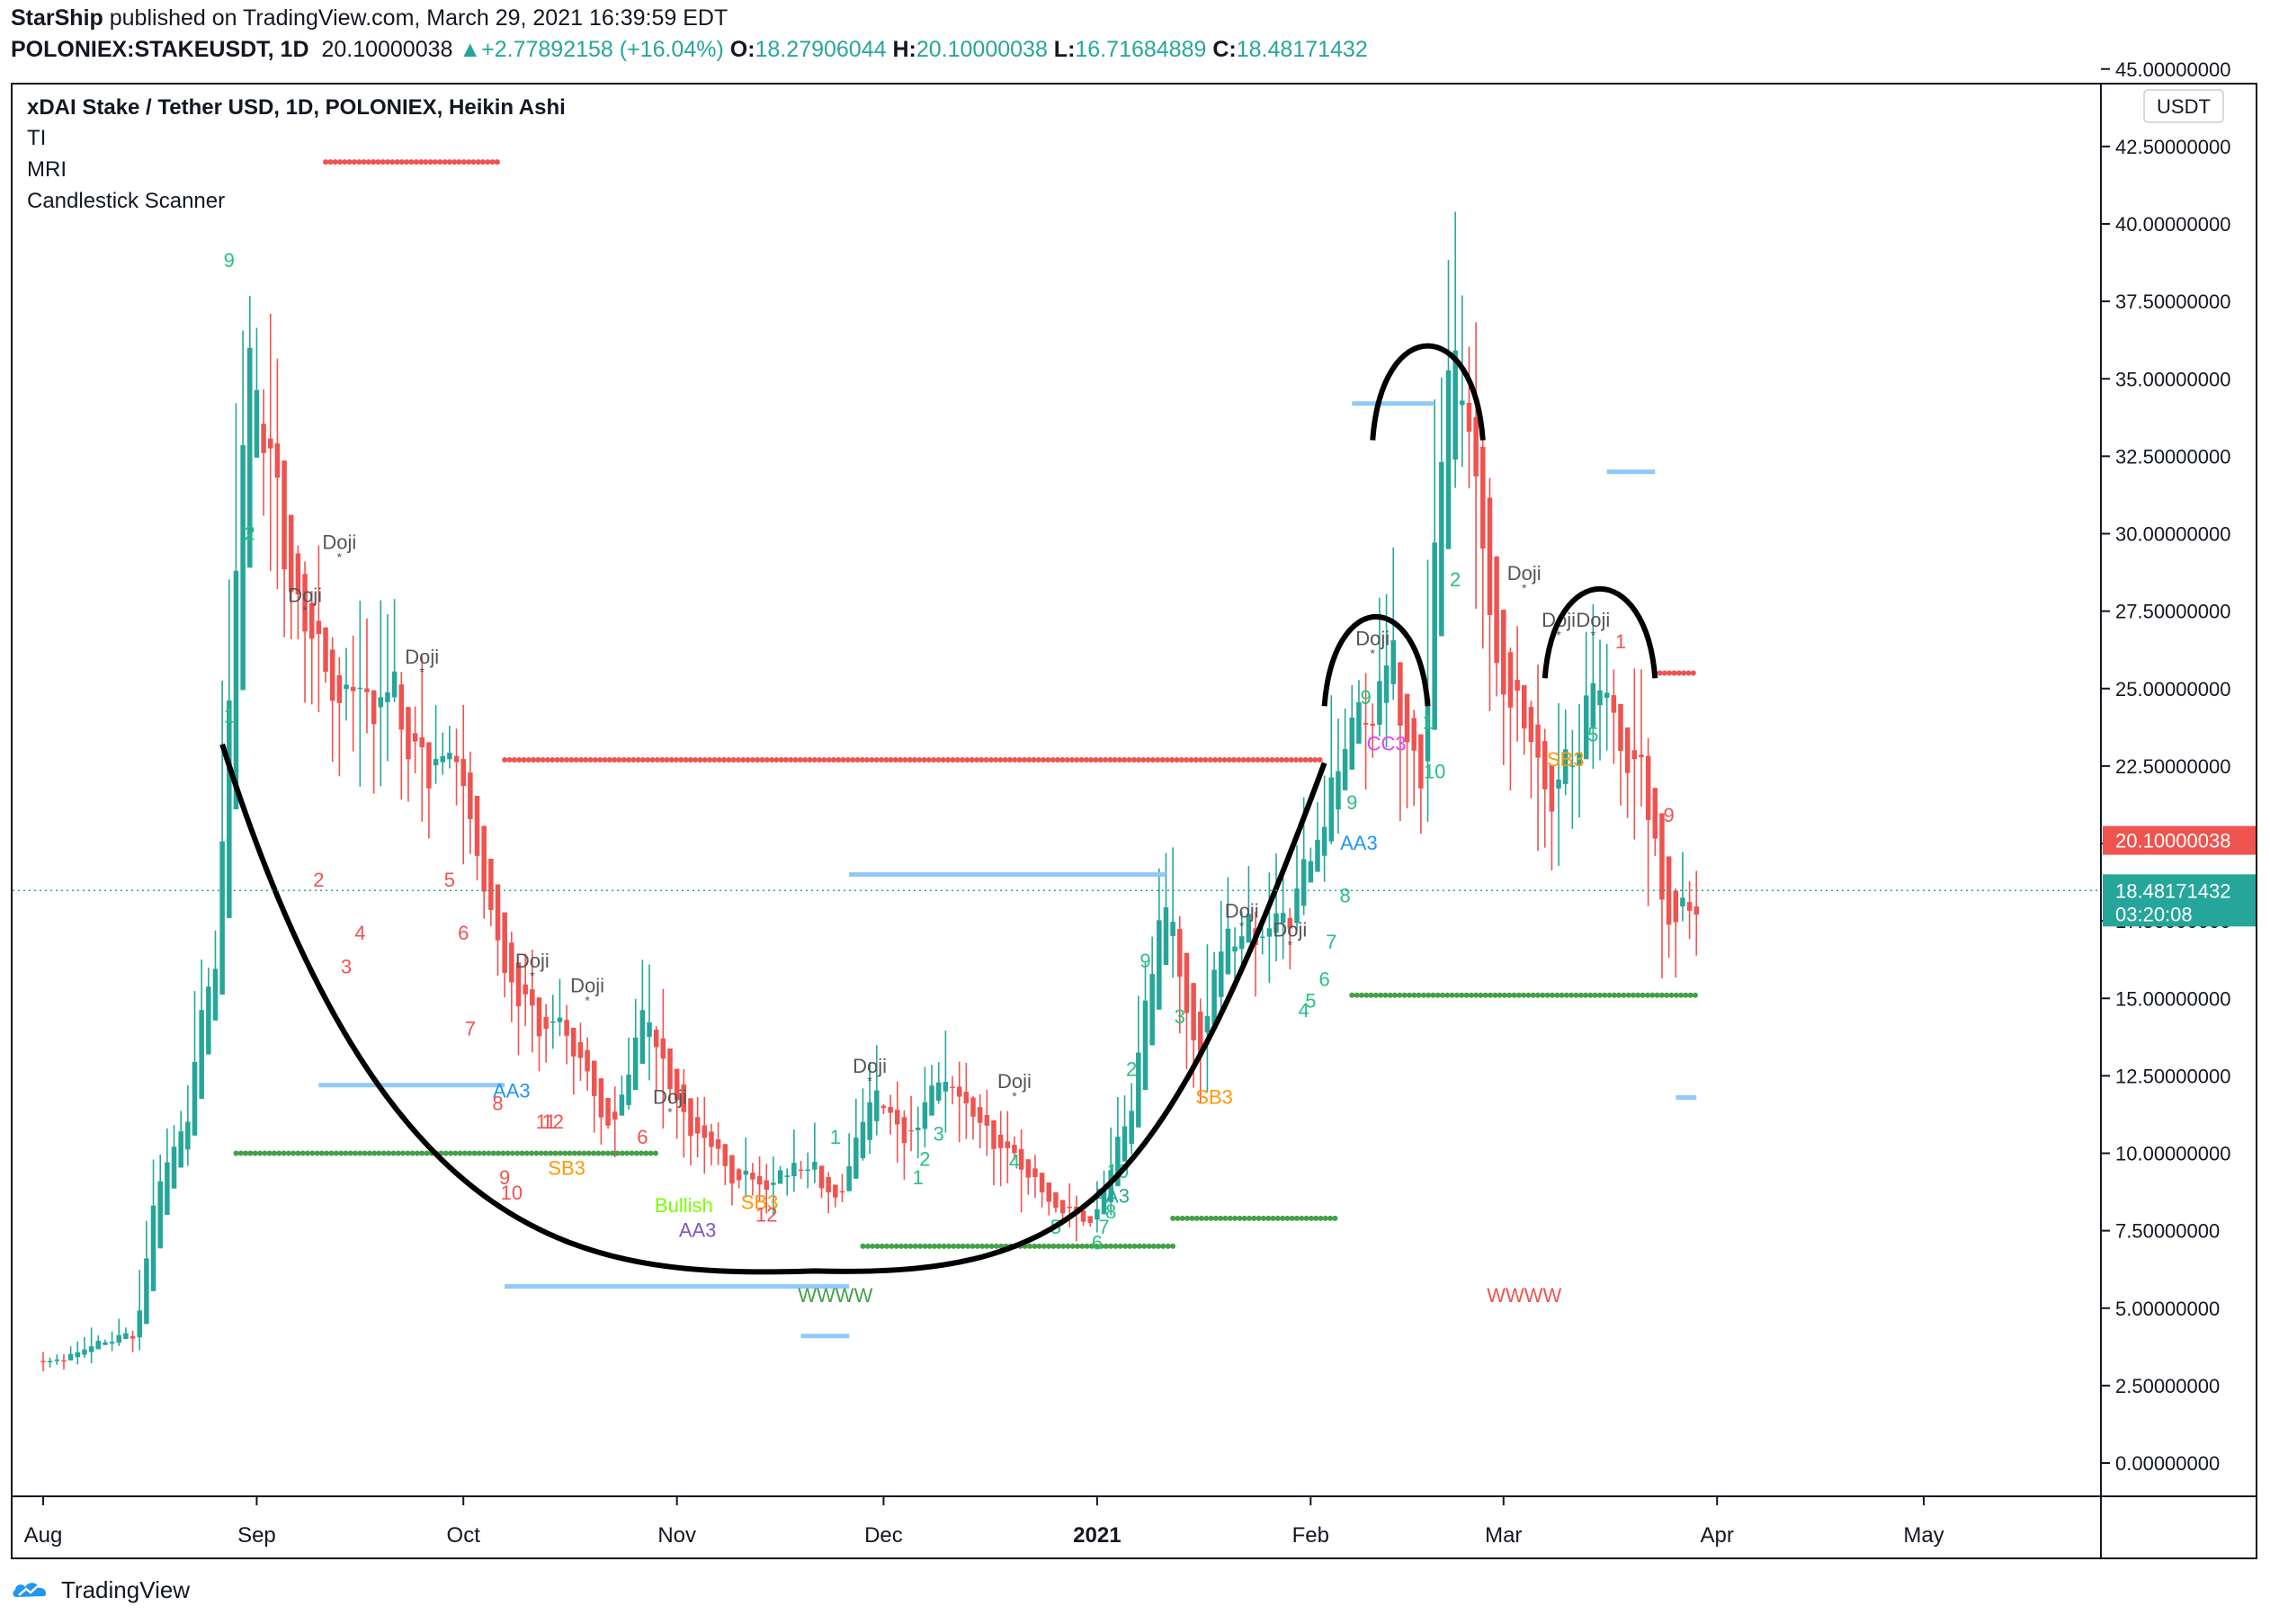  What do you see at coordinates (47, 169) in the screenshot?
I see `indicator-mri: MRI` at bounding box center [47, 169].